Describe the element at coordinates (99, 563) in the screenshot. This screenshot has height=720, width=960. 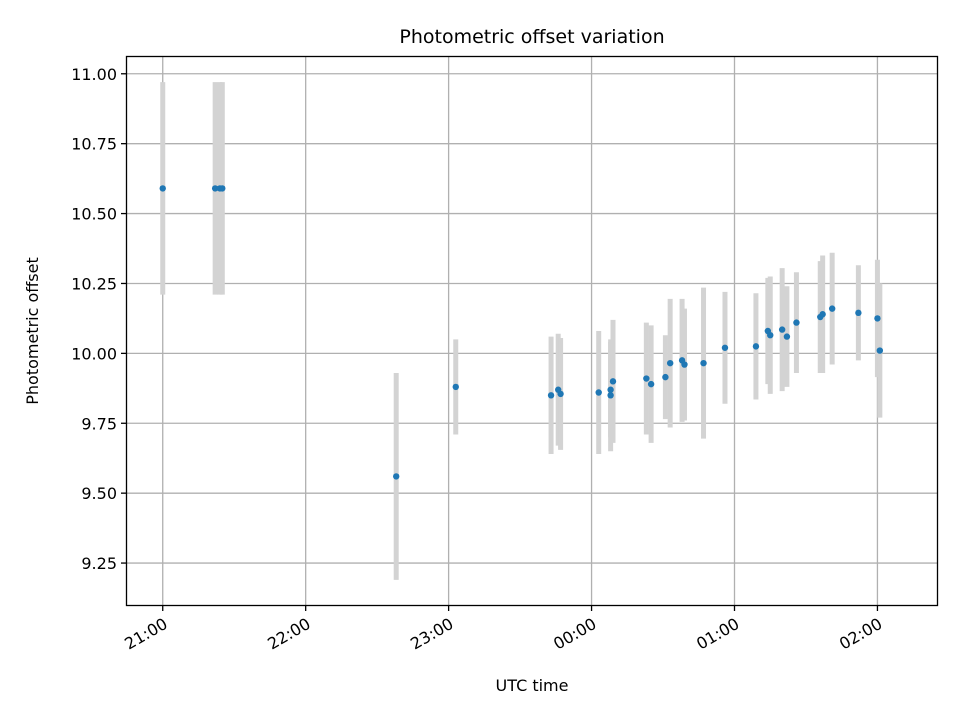
I see `y-tick-label: 9.25` at that location.